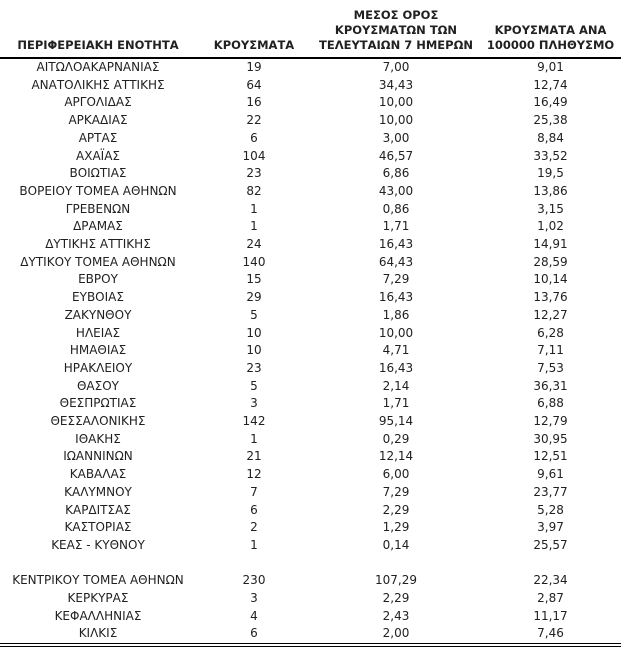  Describe the element at coordinates (254, 279) in the screenshot. I see `cases-cell: 15` at that location.